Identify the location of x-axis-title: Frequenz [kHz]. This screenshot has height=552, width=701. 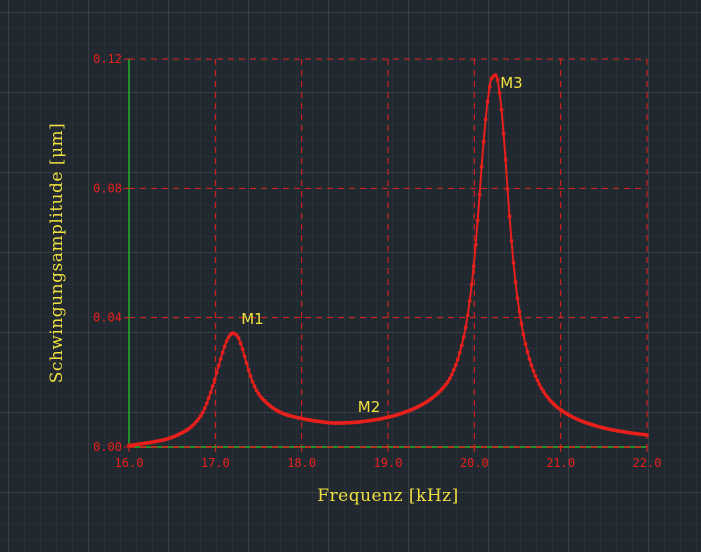
(388, 496).